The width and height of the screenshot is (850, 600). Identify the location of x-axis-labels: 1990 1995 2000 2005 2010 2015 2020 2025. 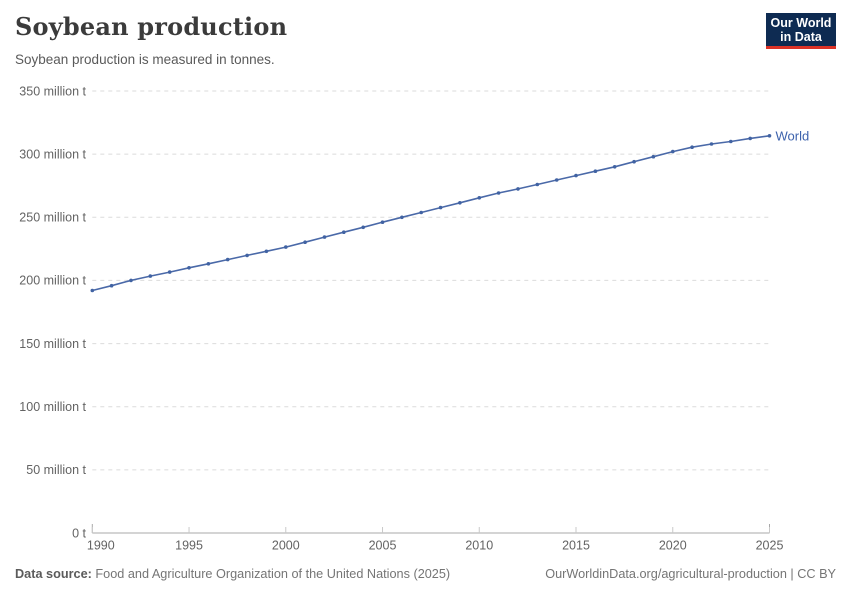
(435, 546).